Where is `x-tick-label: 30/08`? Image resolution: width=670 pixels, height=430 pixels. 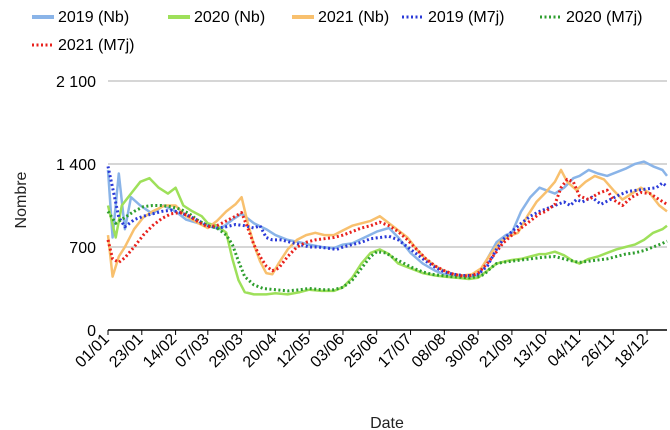 x-tick-label: 30/08 is located at coordinates (463, 351).